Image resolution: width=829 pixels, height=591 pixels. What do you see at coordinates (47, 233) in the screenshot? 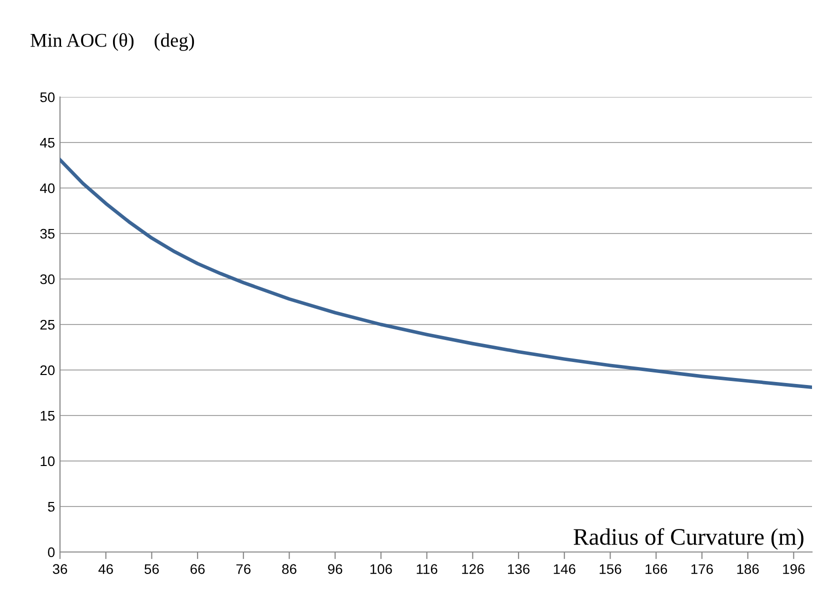
I see `y-tick-label: 35` at bounding box center [47, 233].